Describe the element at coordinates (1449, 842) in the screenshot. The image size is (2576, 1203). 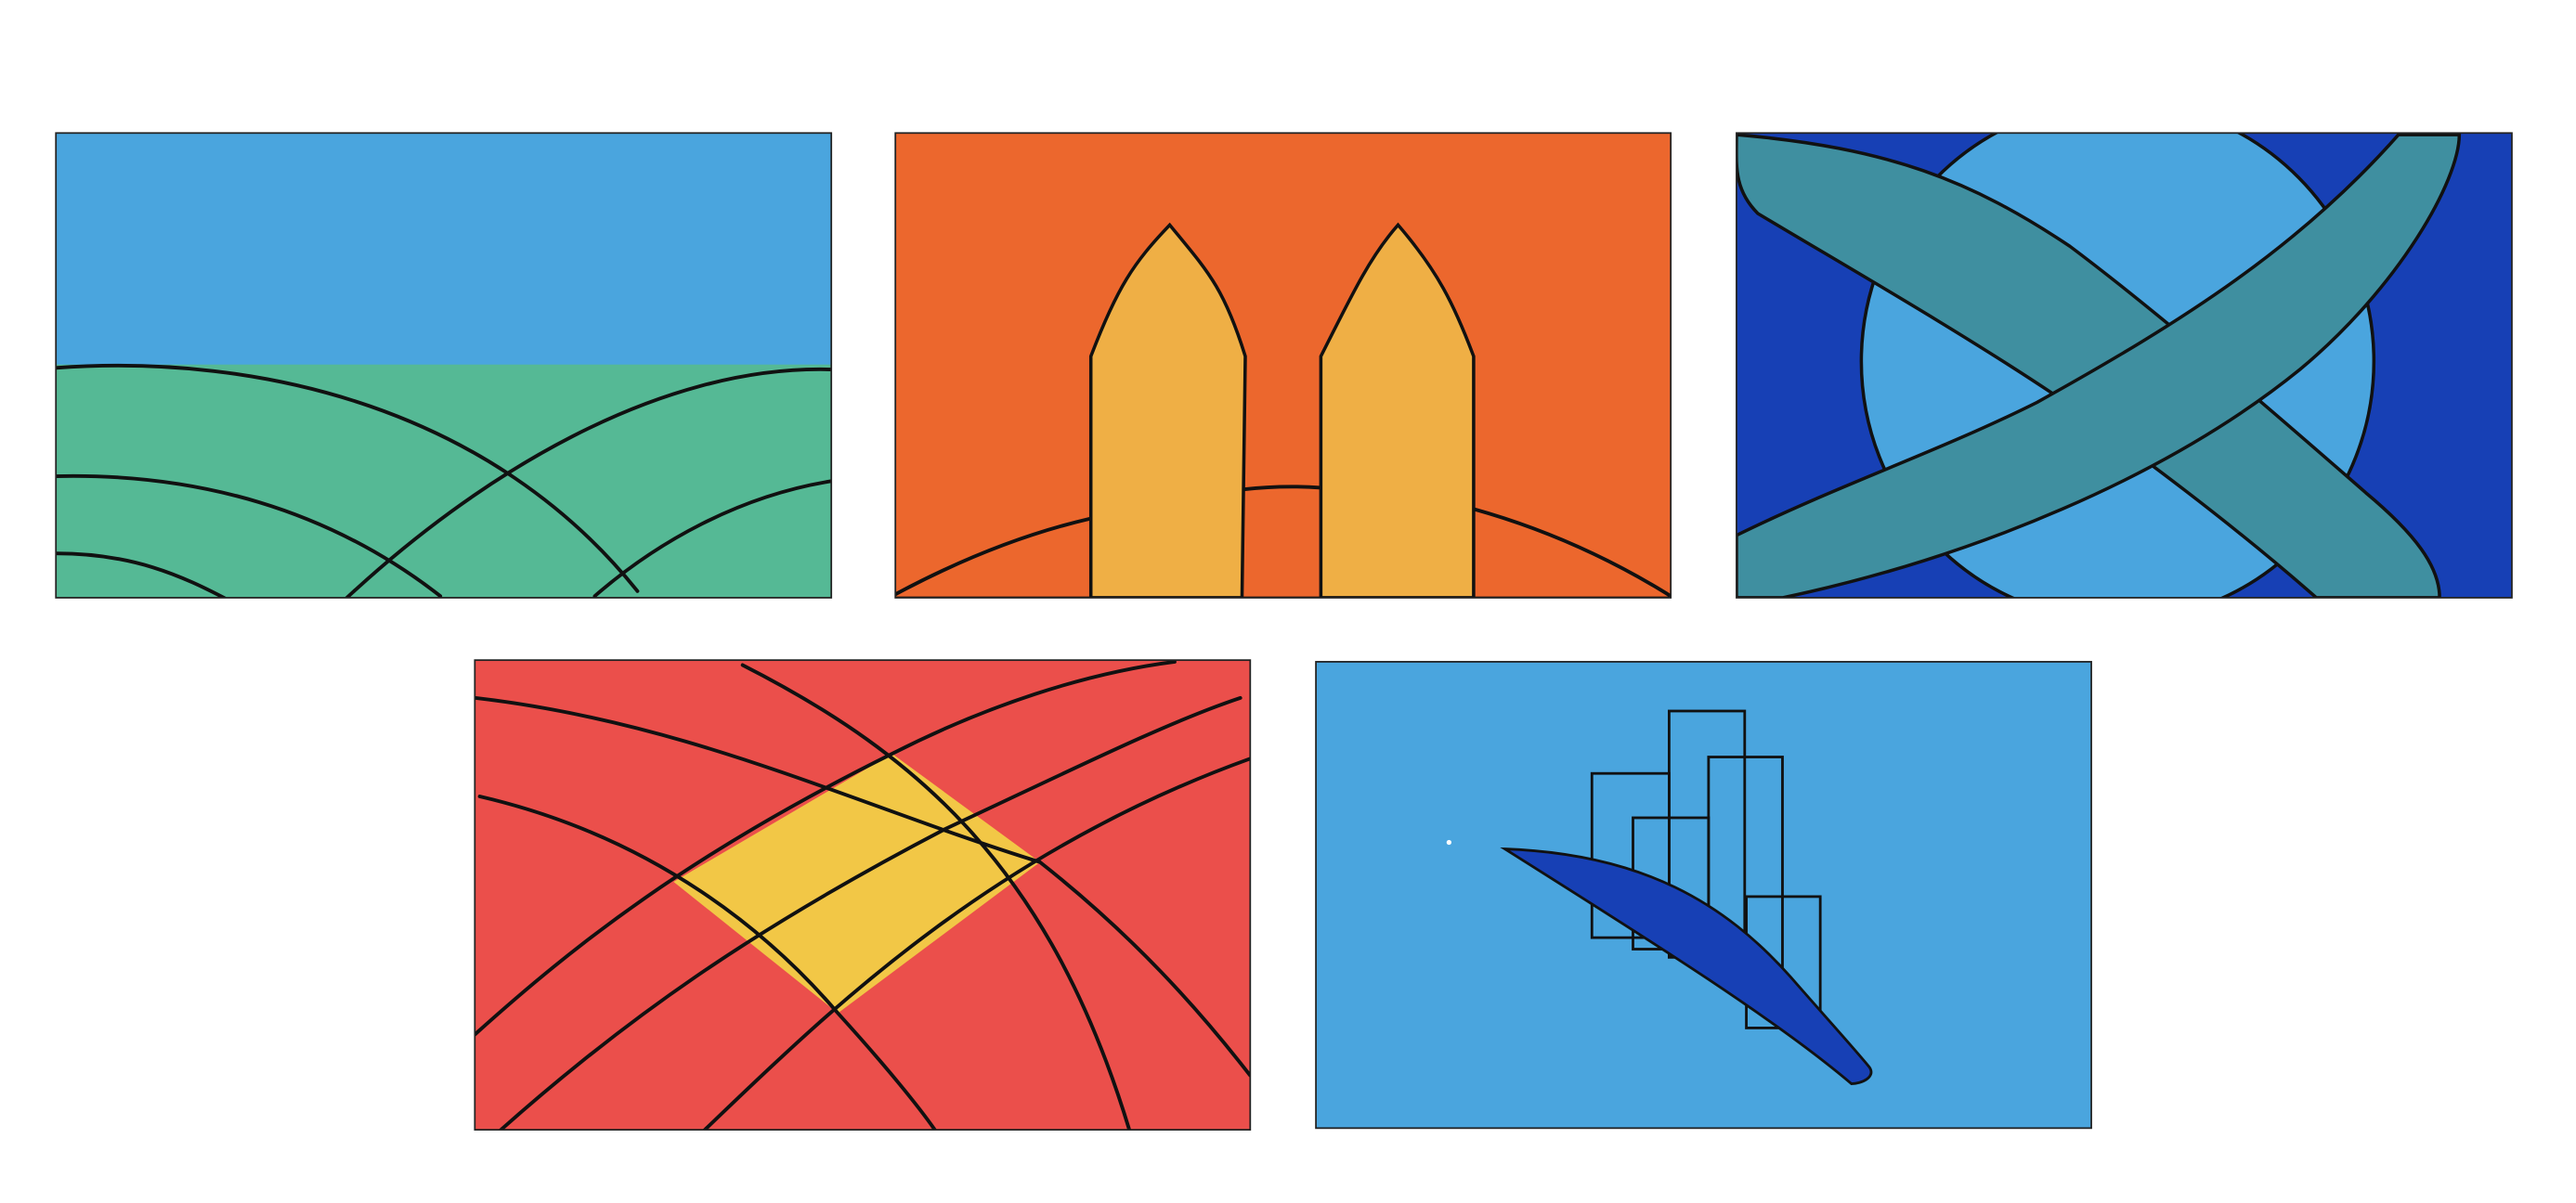
I see `dot` at that location.